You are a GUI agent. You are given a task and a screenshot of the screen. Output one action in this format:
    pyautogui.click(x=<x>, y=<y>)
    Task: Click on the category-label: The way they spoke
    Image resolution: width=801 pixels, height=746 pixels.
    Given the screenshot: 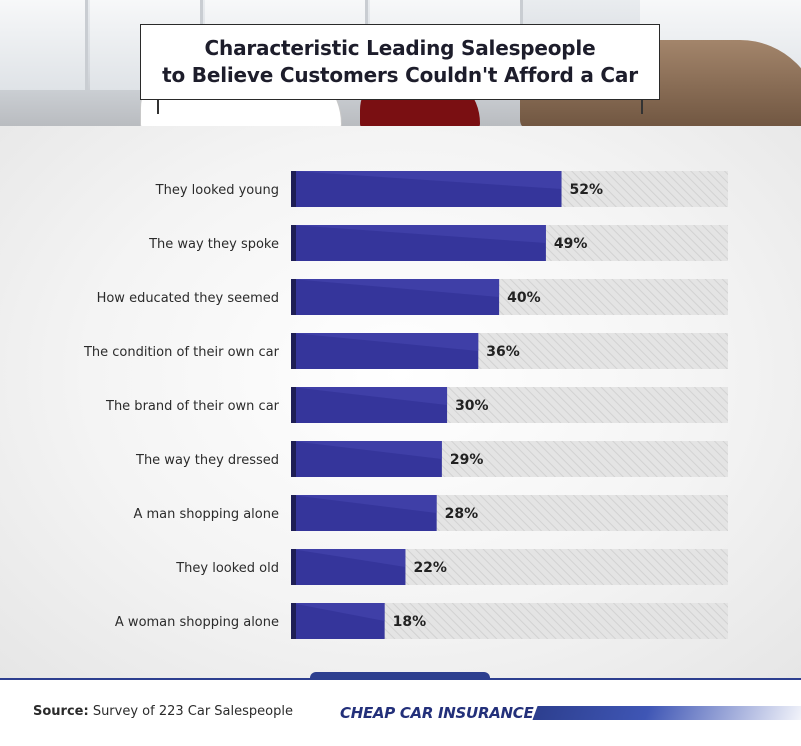 What is the action you would take?
    pyautogui.click(x=213, y=244)
    